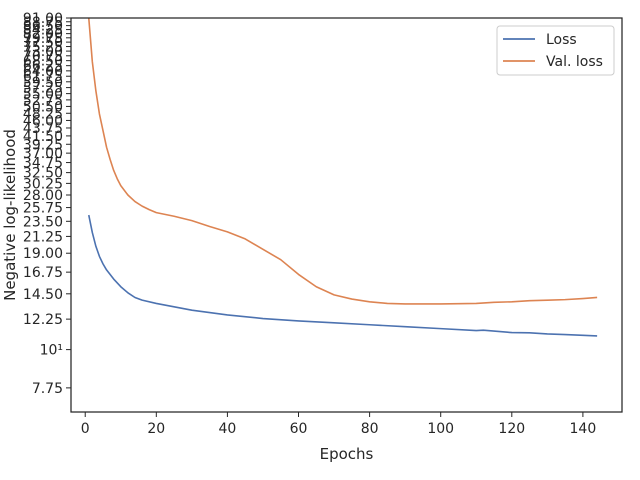  What do you see at coordinates (43, 77) in the screenshot?
I see `y-tick-label: 61.75` at bounding box center [43, 77].